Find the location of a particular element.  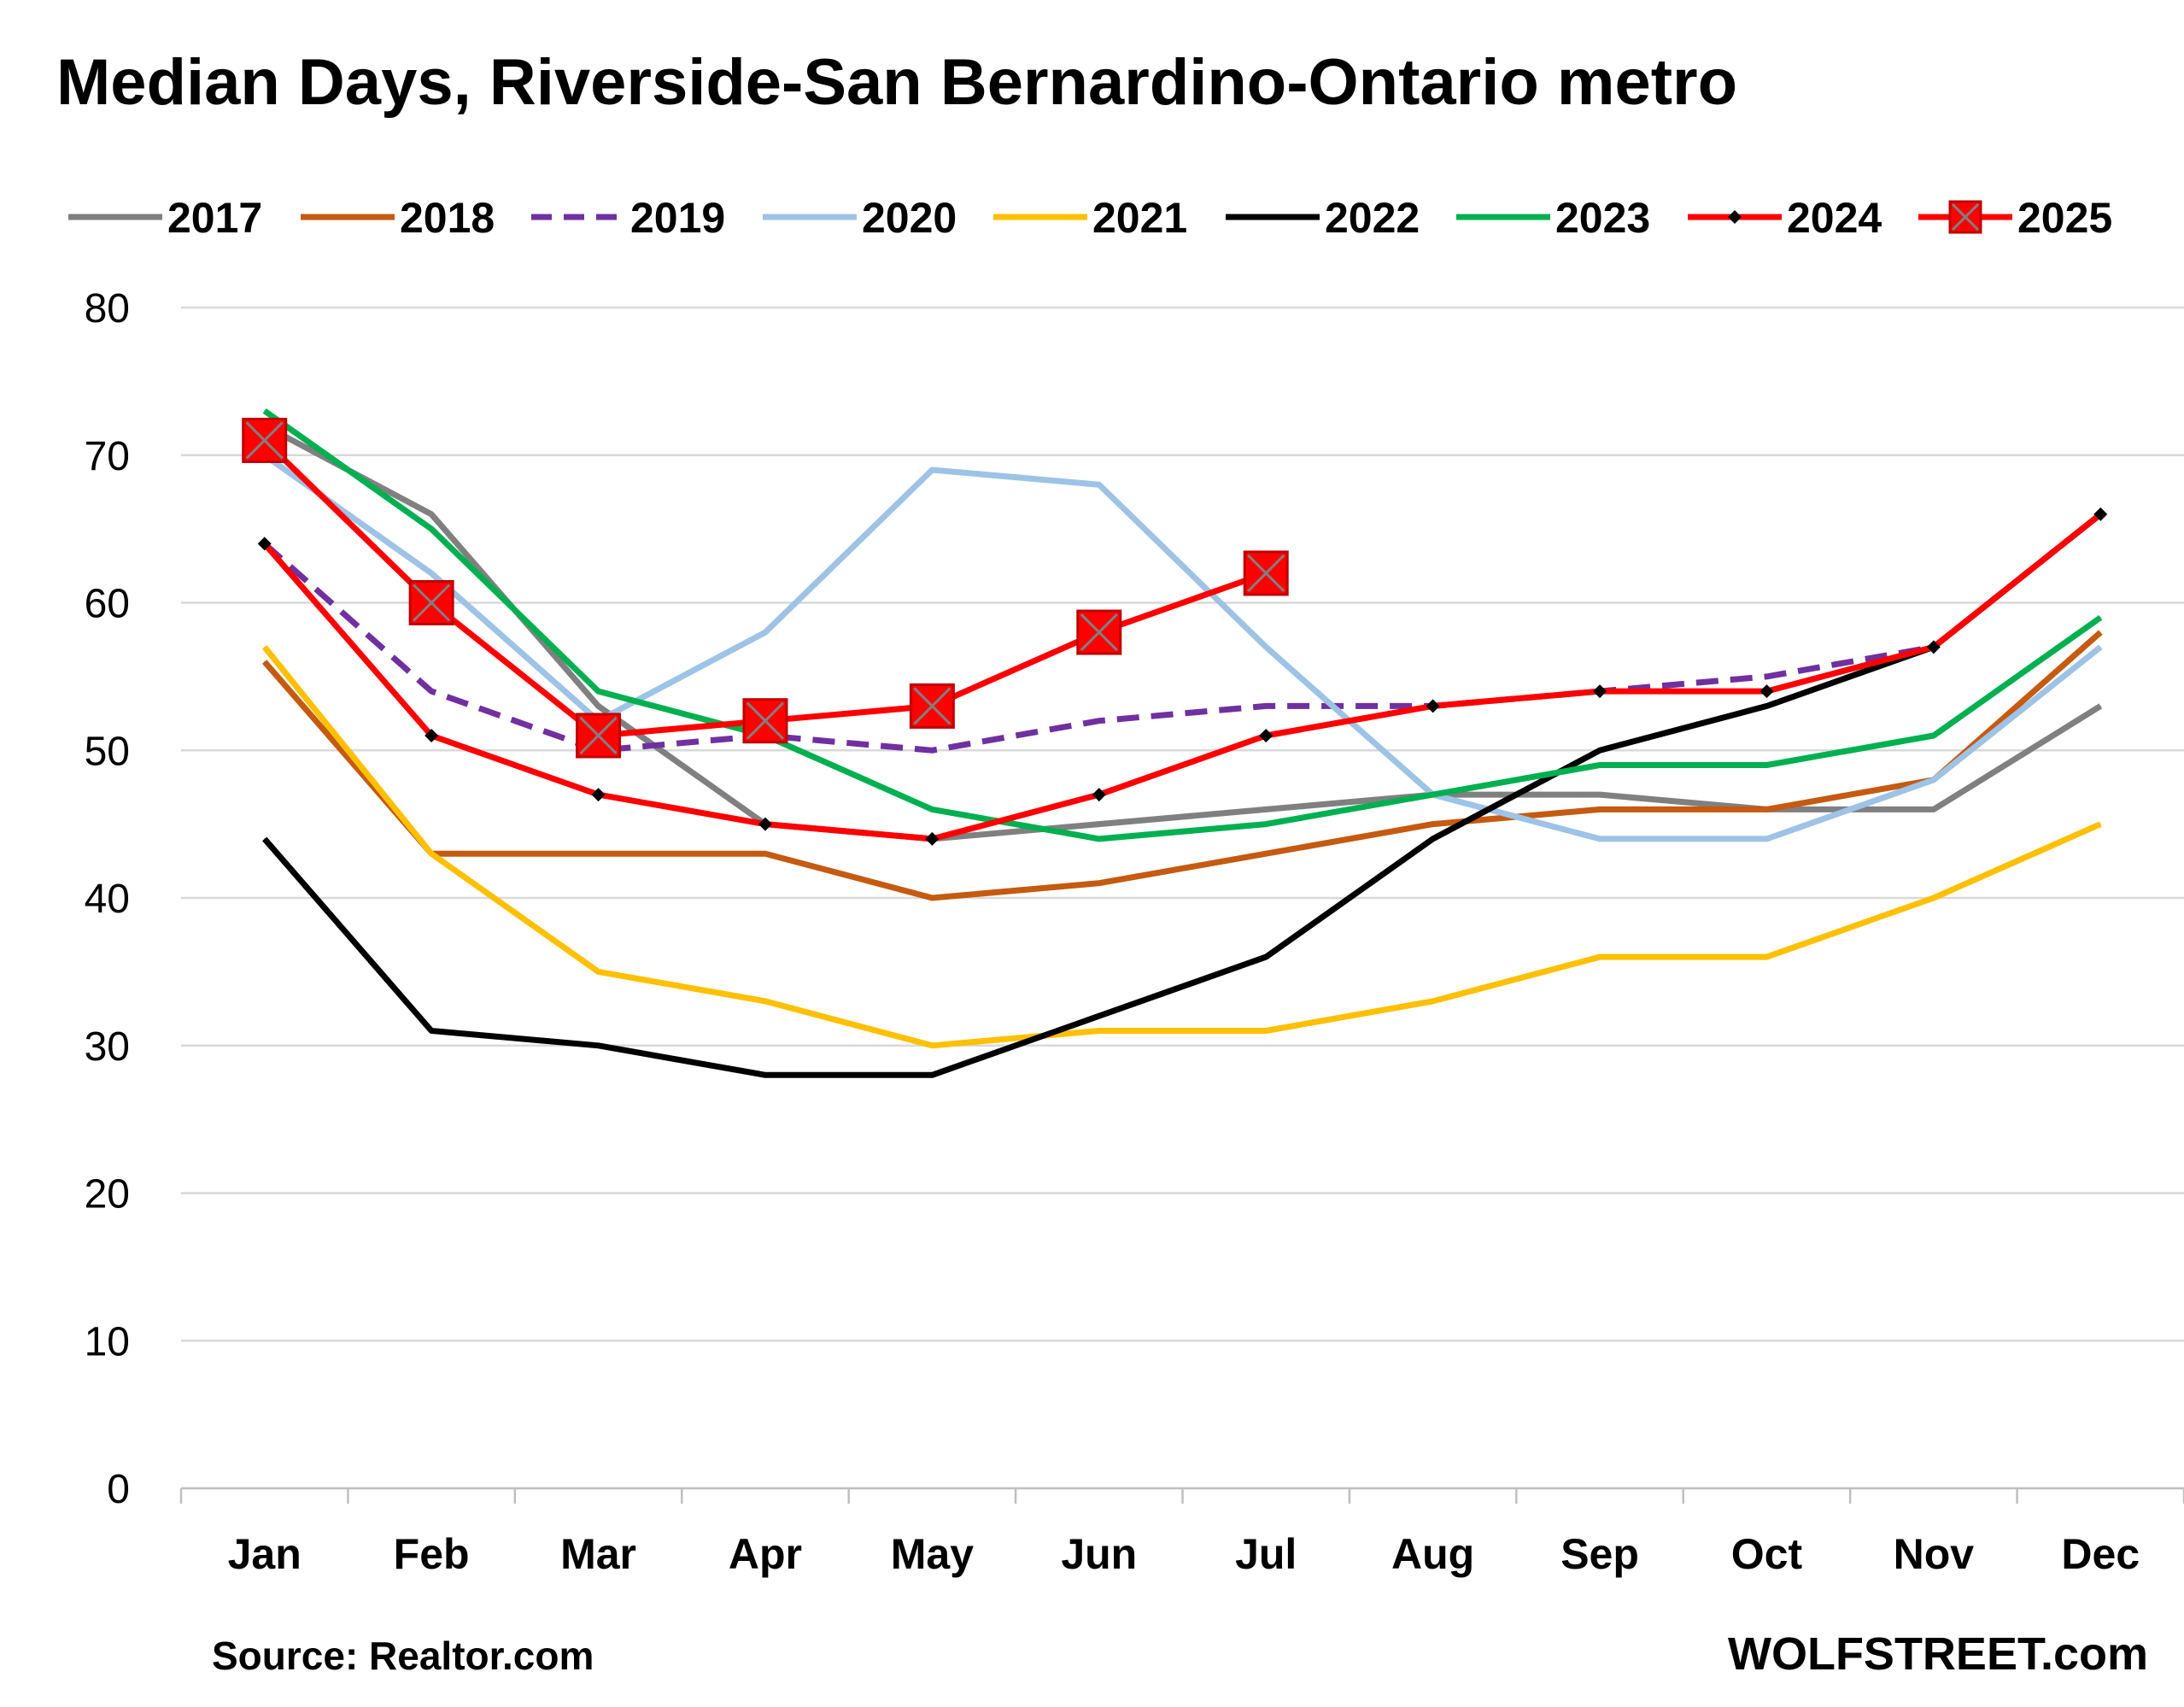

y-tick-label: 20 is located at coordinates (107, 1194).